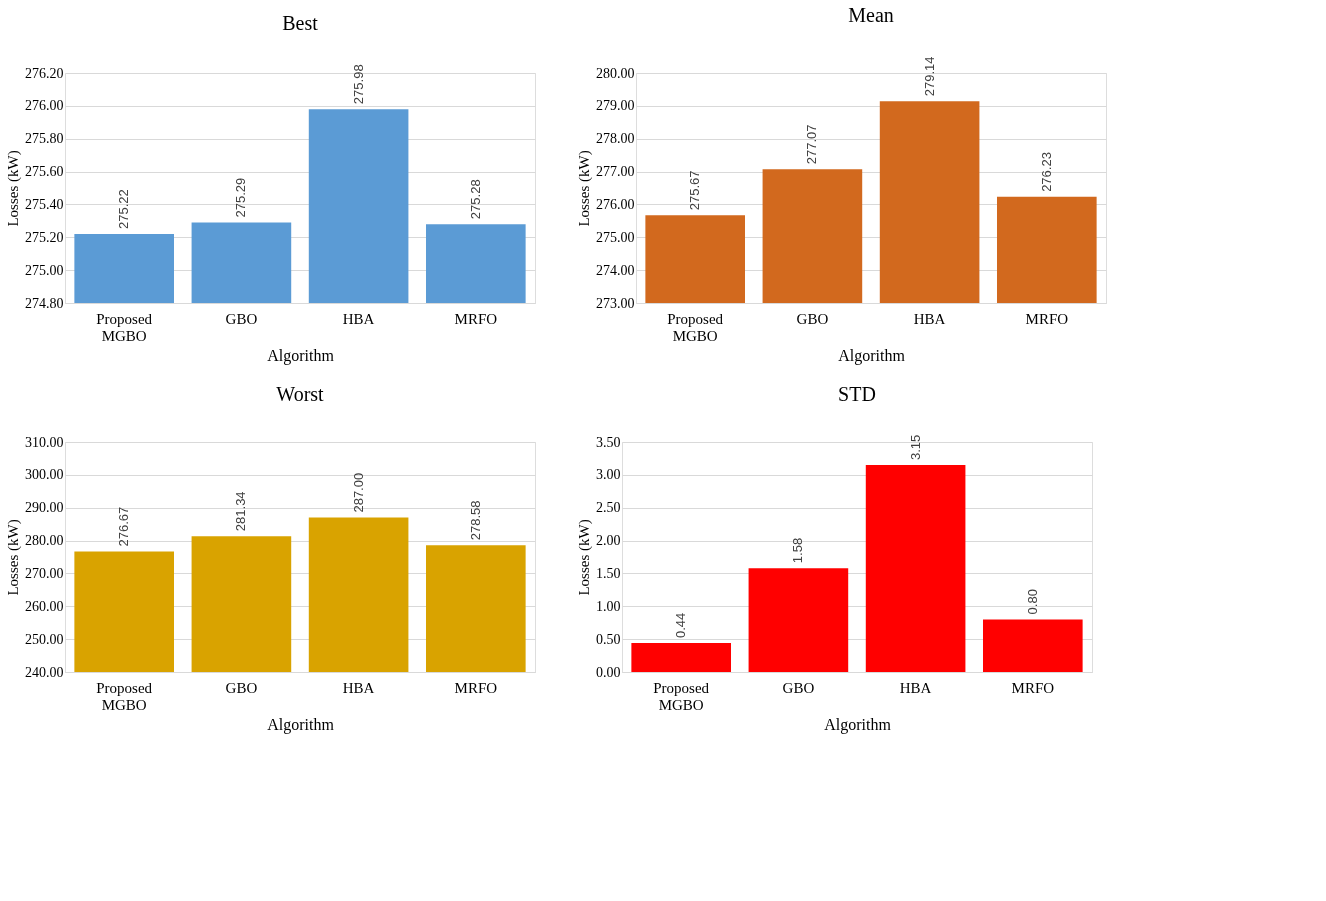 This screenshot has height=901, width=1326. Describe the element at coordinates (615, 303) in the screenshot. I see `y-tick-label: 273.00` at that location.